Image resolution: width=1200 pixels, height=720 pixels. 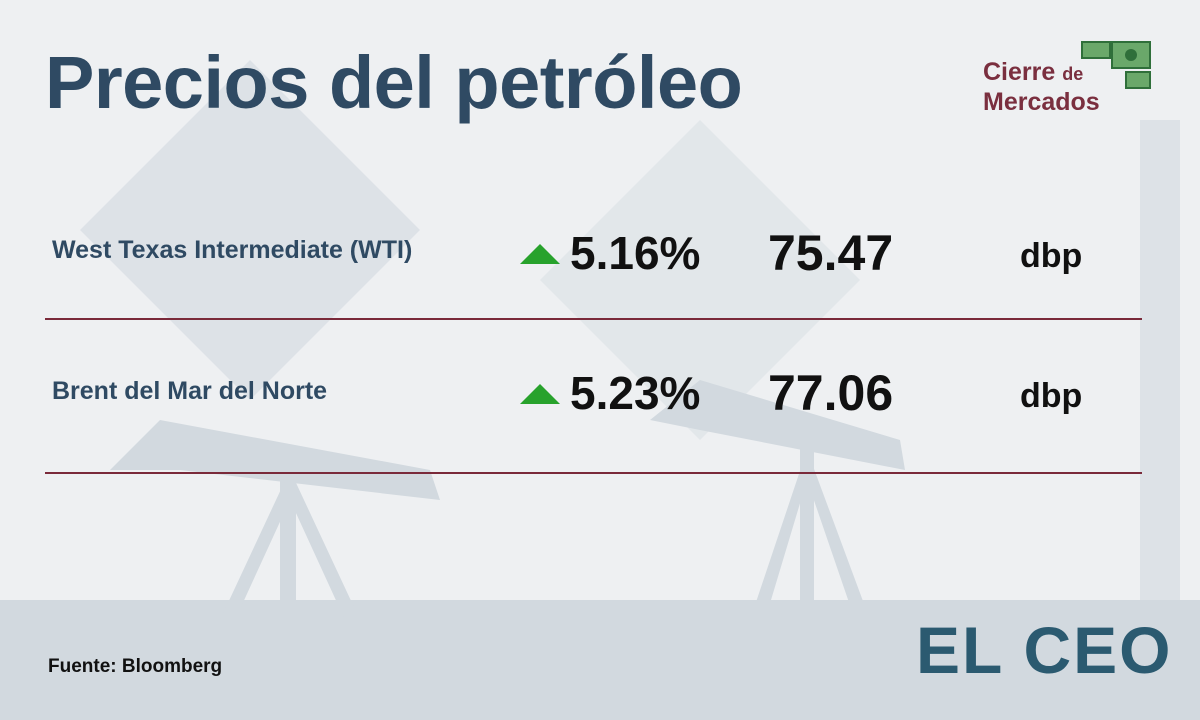 I want to click on row-change: 5.23%, so click(x=635, y=393).